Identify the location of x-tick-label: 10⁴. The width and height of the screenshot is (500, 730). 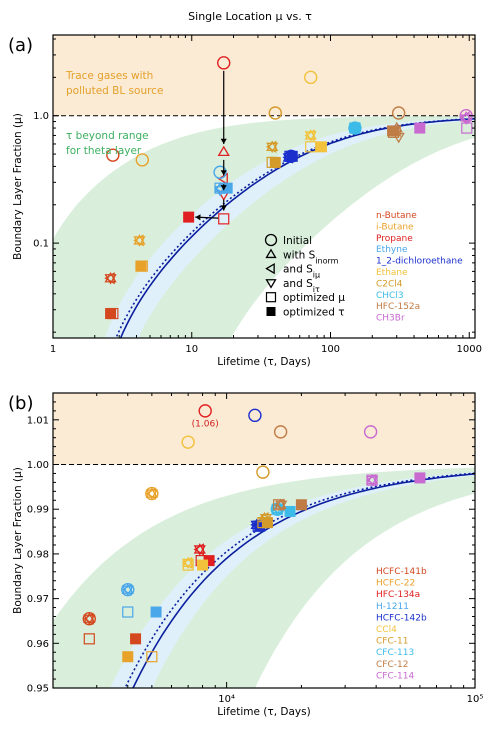
(226, 699).